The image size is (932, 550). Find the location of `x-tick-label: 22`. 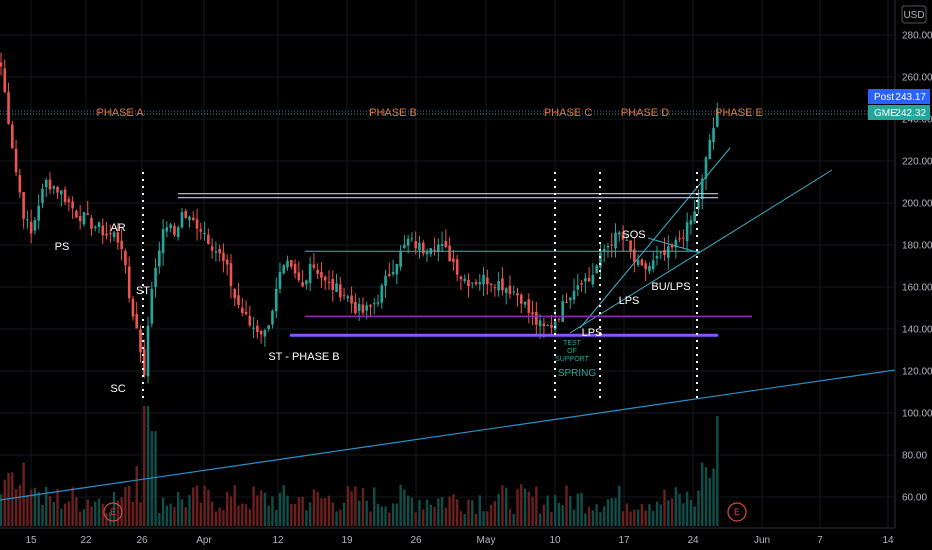

x-tick-label: 22 is located at coordinates (86, 540).